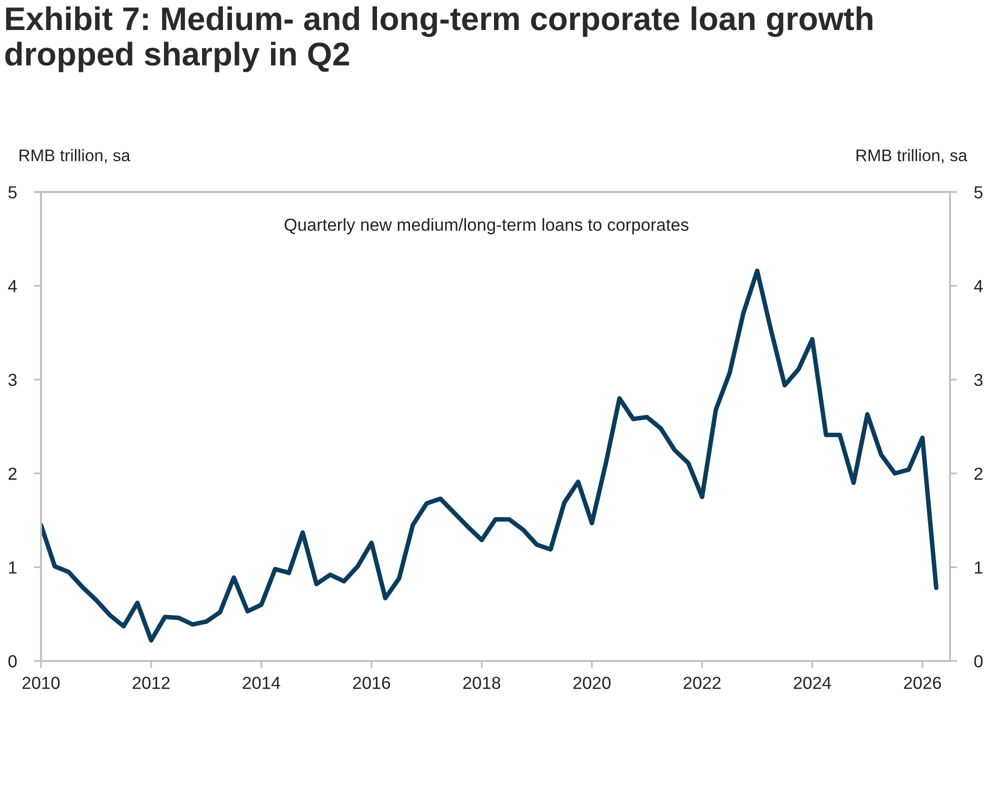  Describe the element at coordinates (13, 568) in the screenshot. I see `y-tick-label: 1` at that location.